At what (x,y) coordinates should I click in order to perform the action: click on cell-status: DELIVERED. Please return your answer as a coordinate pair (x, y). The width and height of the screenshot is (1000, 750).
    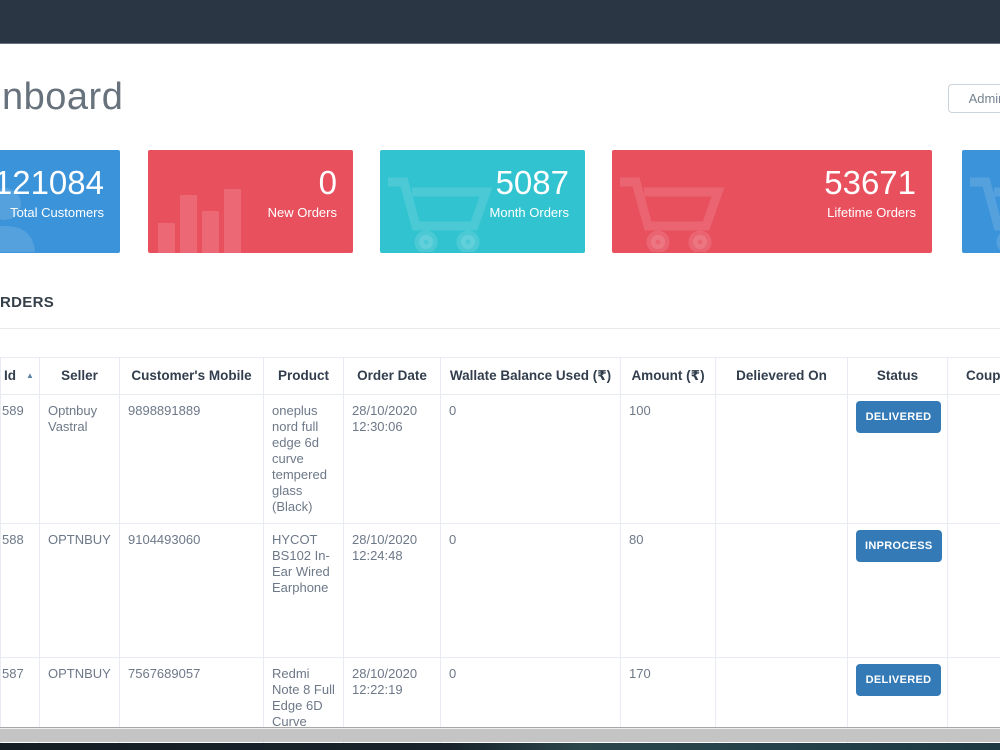
    Looking at the image, I should click on (897, 459).